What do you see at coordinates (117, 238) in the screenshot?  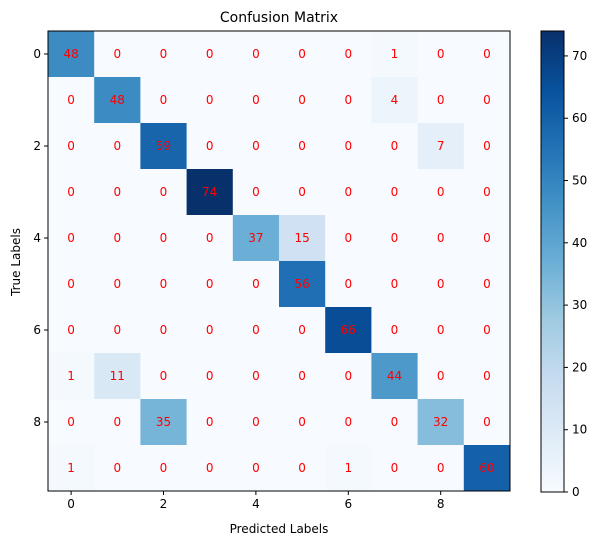 I see `cell-label-r4-c1: 0` at bounding box center [117, 238].